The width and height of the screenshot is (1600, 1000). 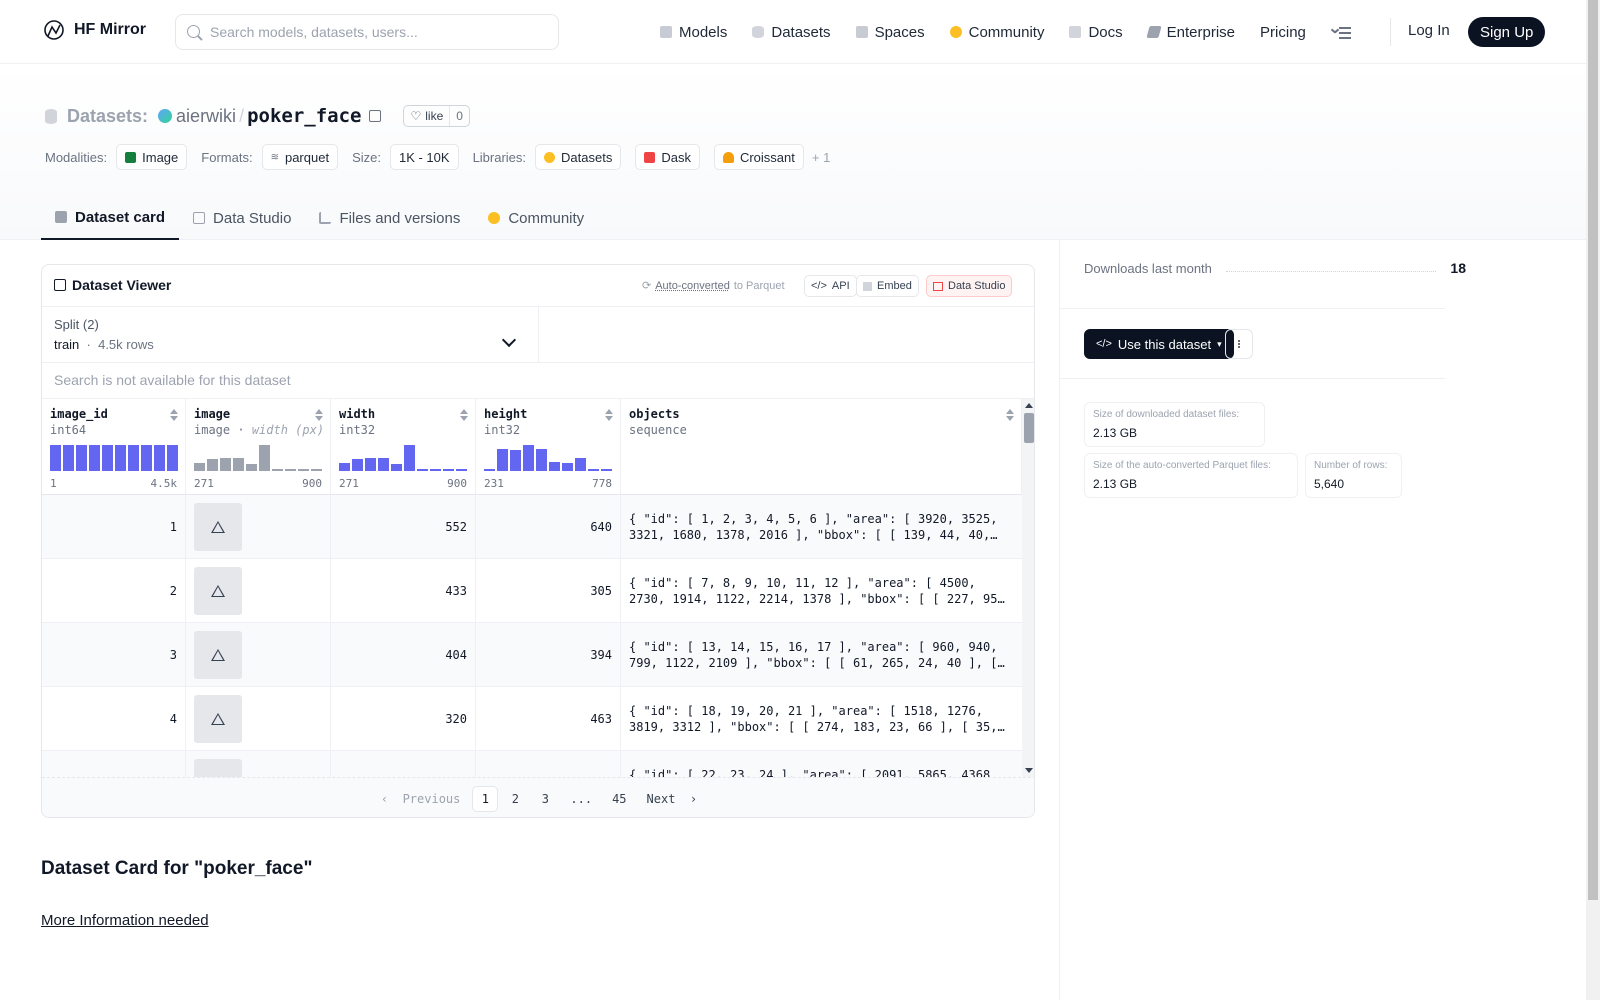 I want to click on library-tag-datasets: Datasets, so click(x=578, y=157).